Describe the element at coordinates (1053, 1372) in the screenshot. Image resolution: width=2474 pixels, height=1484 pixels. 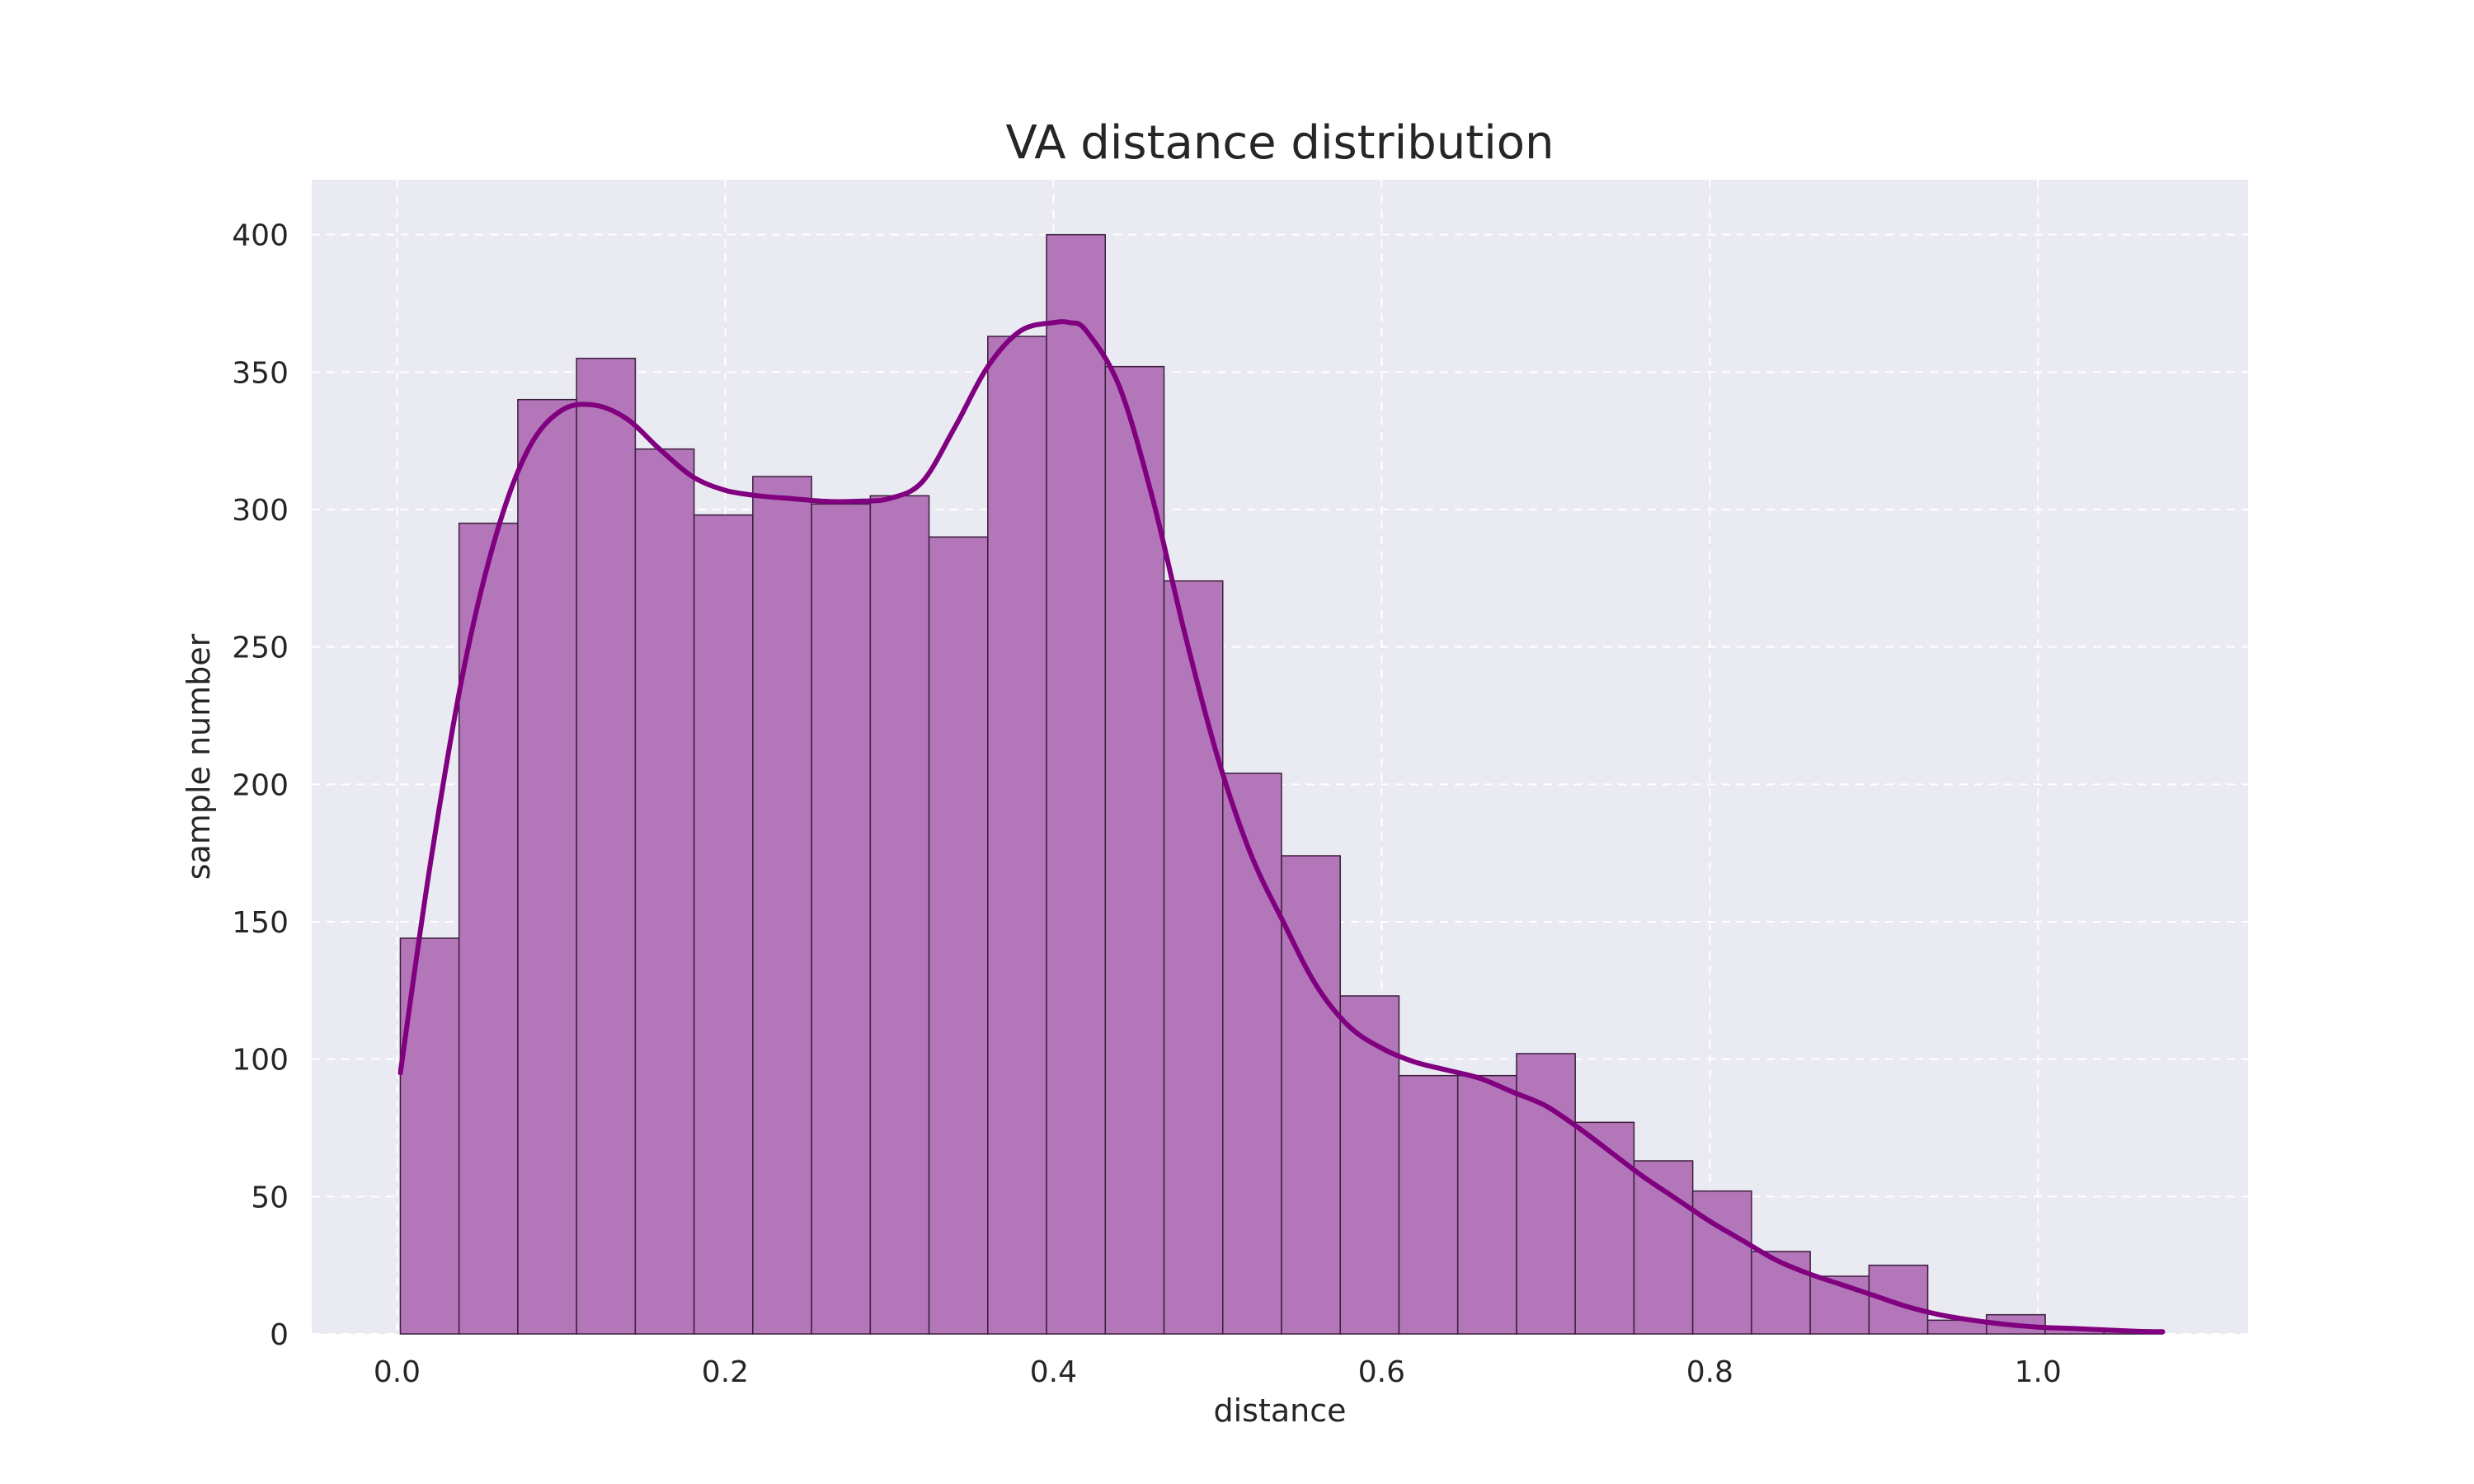
I see `x-tick-label: 0.4` at that location.